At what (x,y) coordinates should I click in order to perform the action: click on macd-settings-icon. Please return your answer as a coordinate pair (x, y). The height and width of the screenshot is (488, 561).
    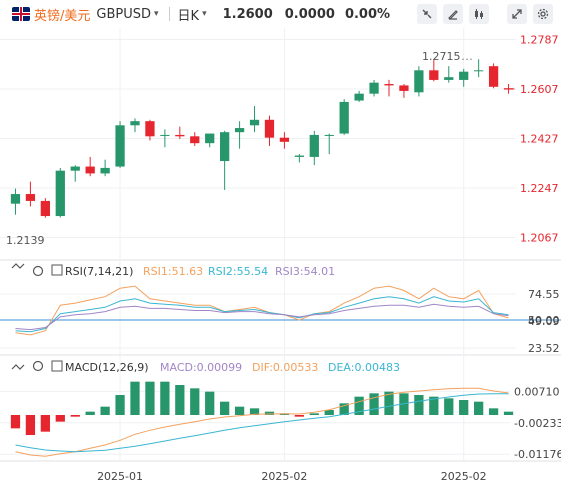
    Looking at the image, I should click on (38, 366).